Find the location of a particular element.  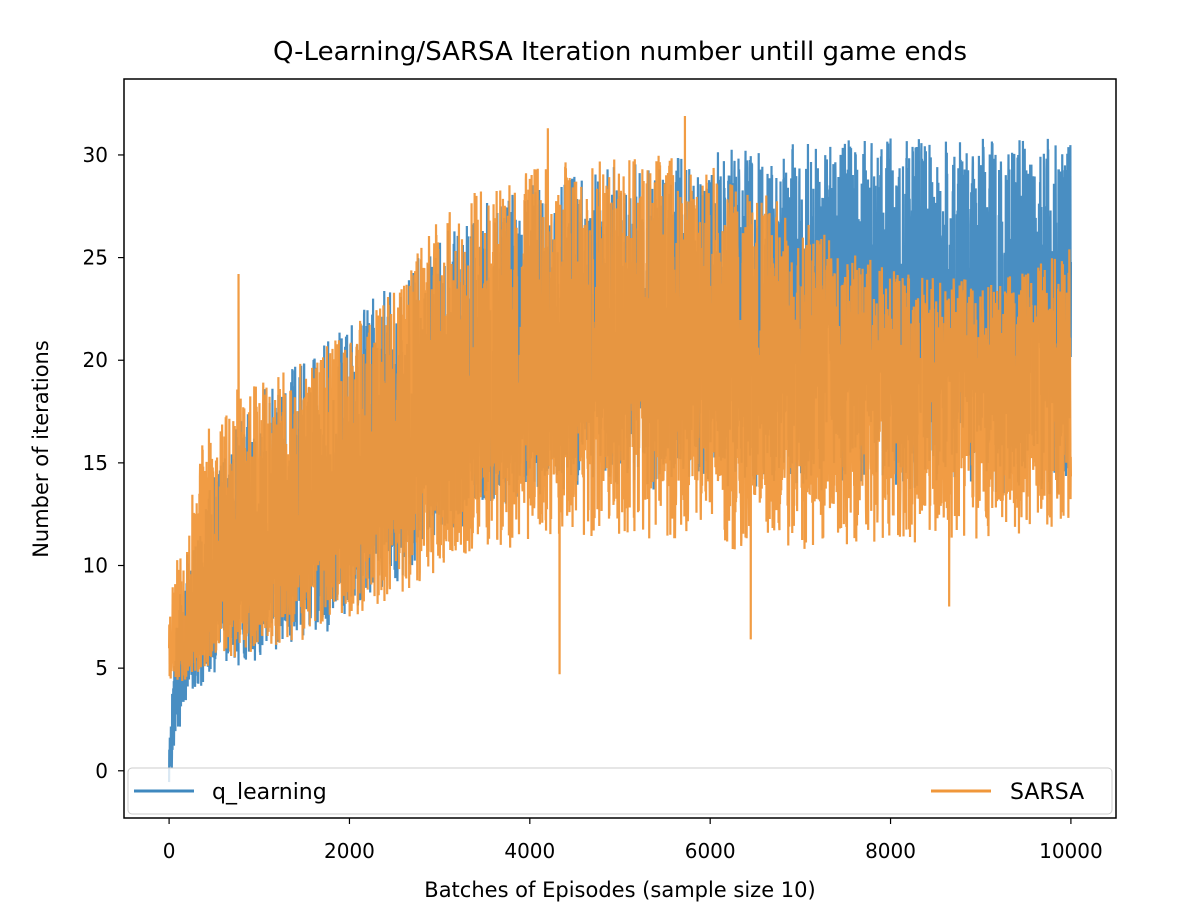

y-tick-label: 15 is located at coordinates (95, 463).